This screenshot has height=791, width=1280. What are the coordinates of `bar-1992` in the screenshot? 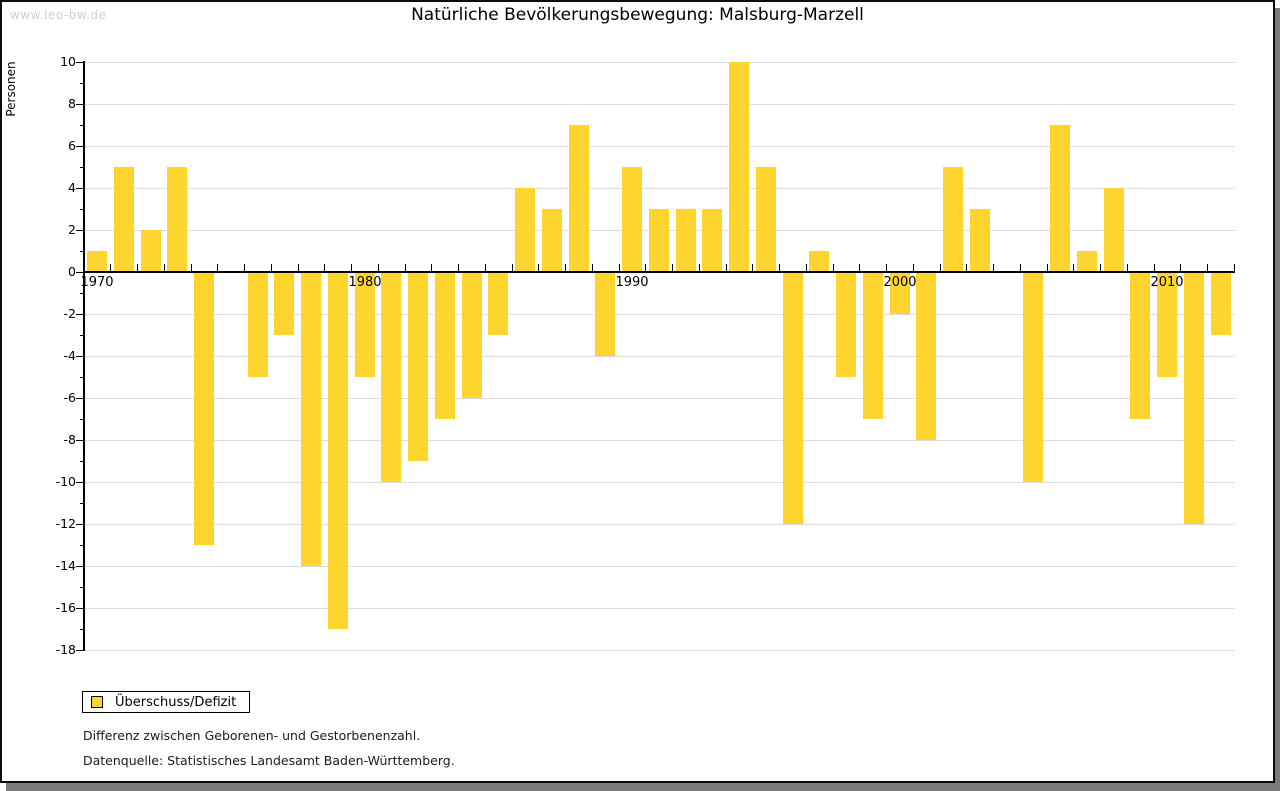 It's located at (686, 240).